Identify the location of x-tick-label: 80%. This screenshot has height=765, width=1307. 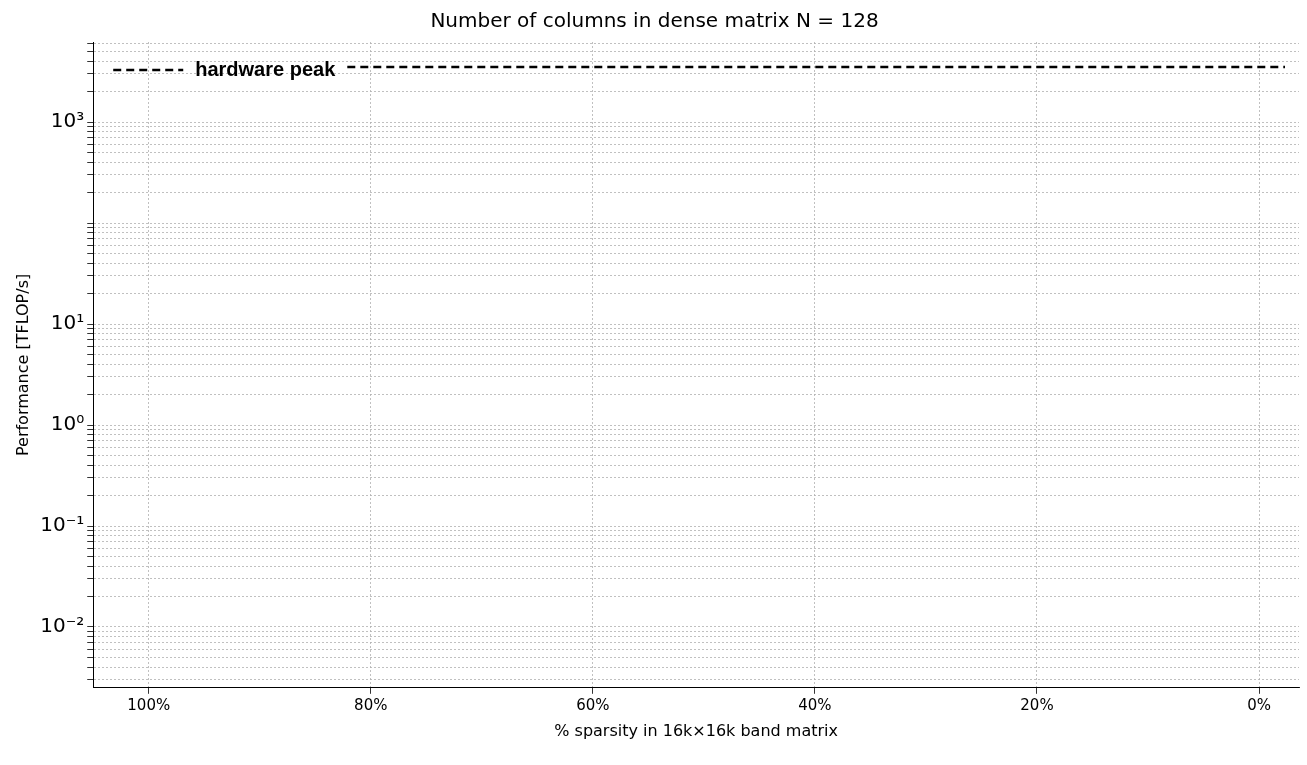
(371, 704).